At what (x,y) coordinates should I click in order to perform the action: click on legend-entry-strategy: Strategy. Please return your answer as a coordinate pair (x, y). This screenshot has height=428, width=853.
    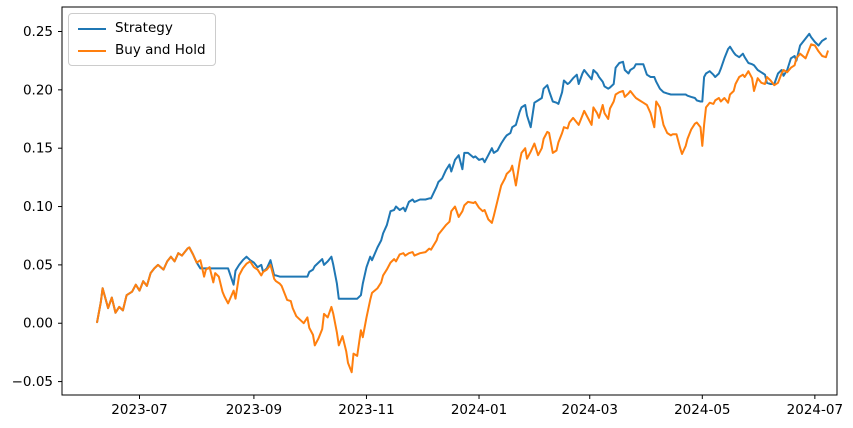
    Looking at the image, I should click on (142, 28).